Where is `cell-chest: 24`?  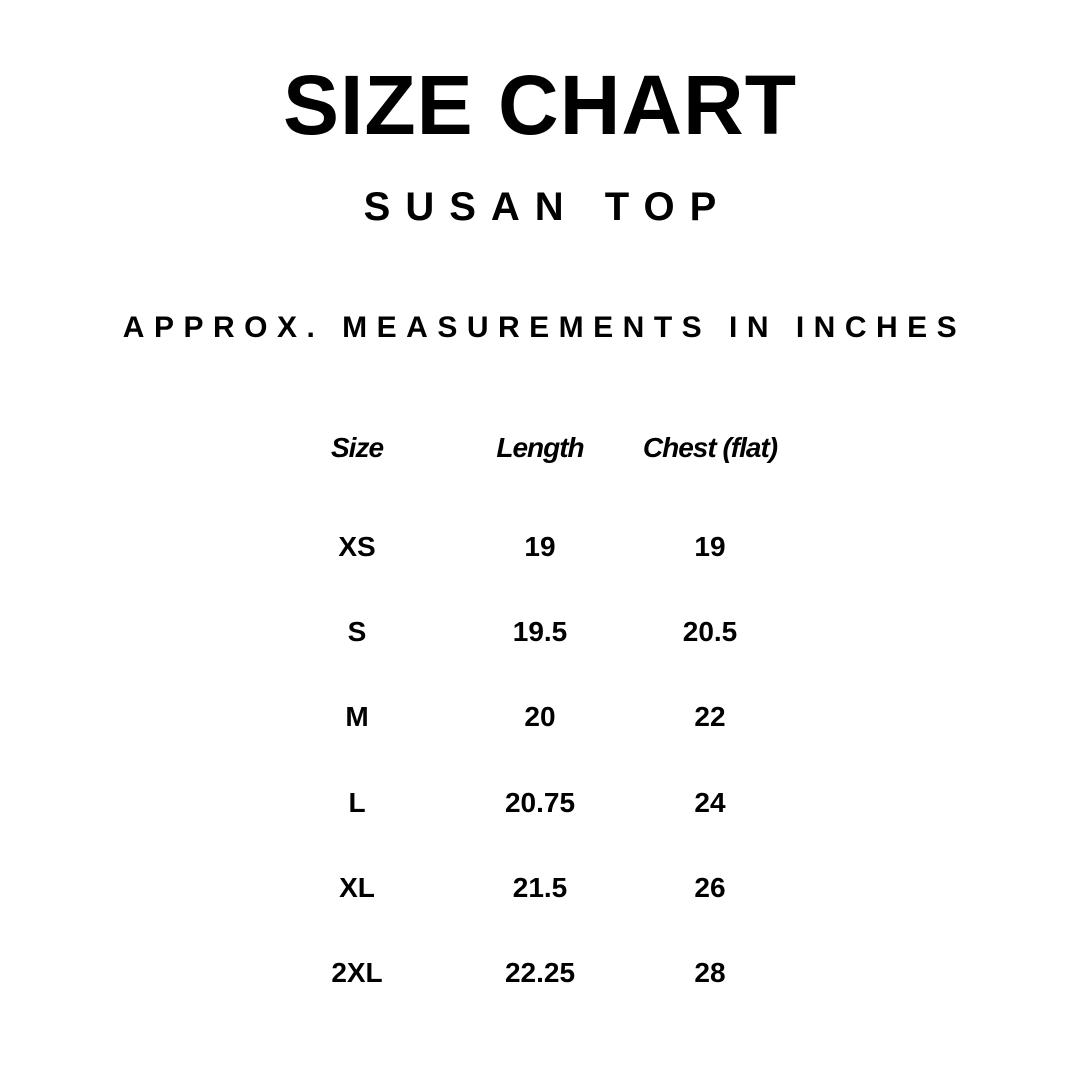
cell-chest: 24 is located at coordinates (710, 802).